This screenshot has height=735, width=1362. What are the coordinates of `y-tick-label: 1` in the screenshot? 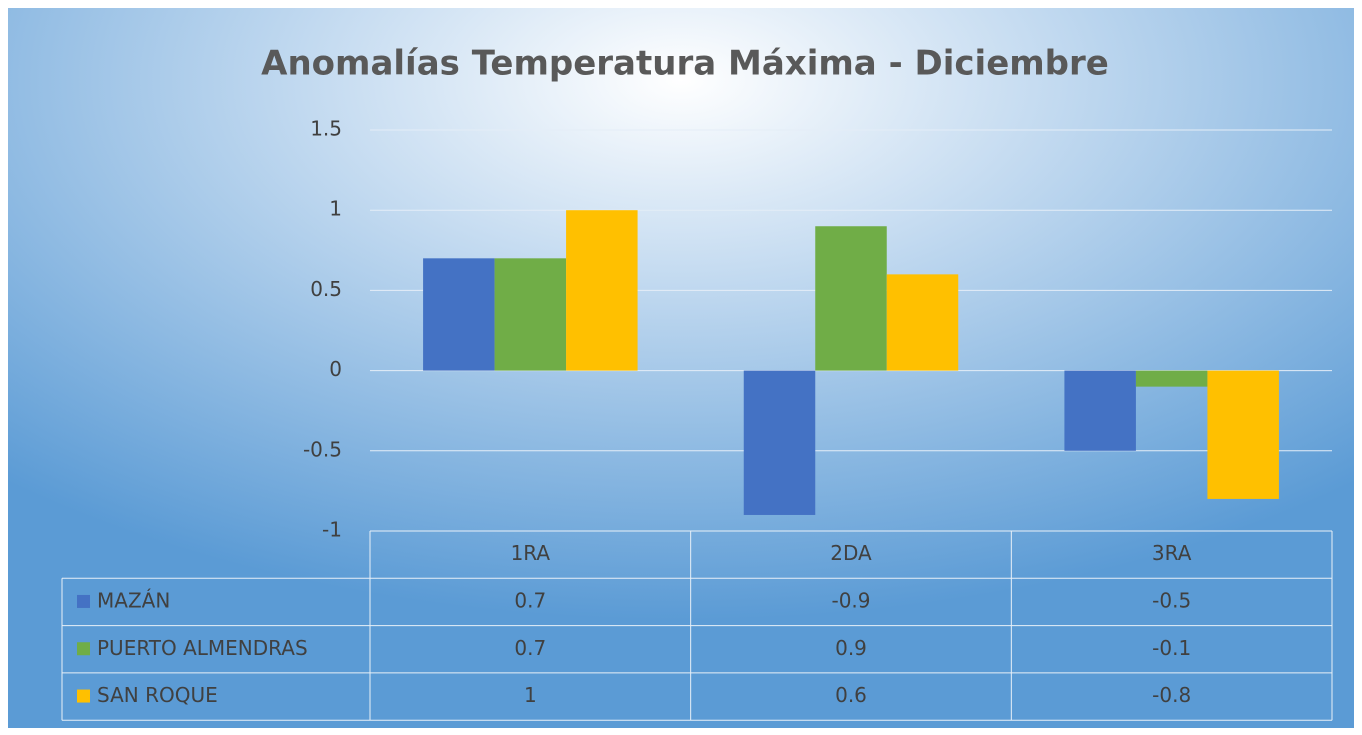 It's located at (335, 209).